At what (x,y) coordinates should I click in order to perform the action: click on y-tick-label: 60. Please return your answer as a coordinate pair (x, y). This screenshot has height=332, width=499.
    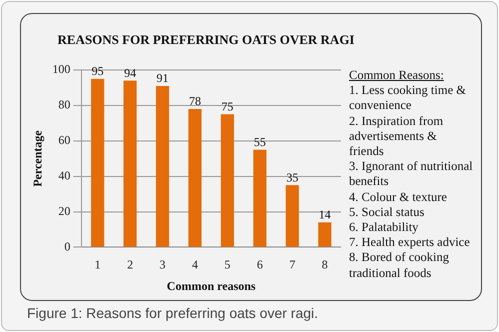
    Looking at the image, I should click on (64, 140).